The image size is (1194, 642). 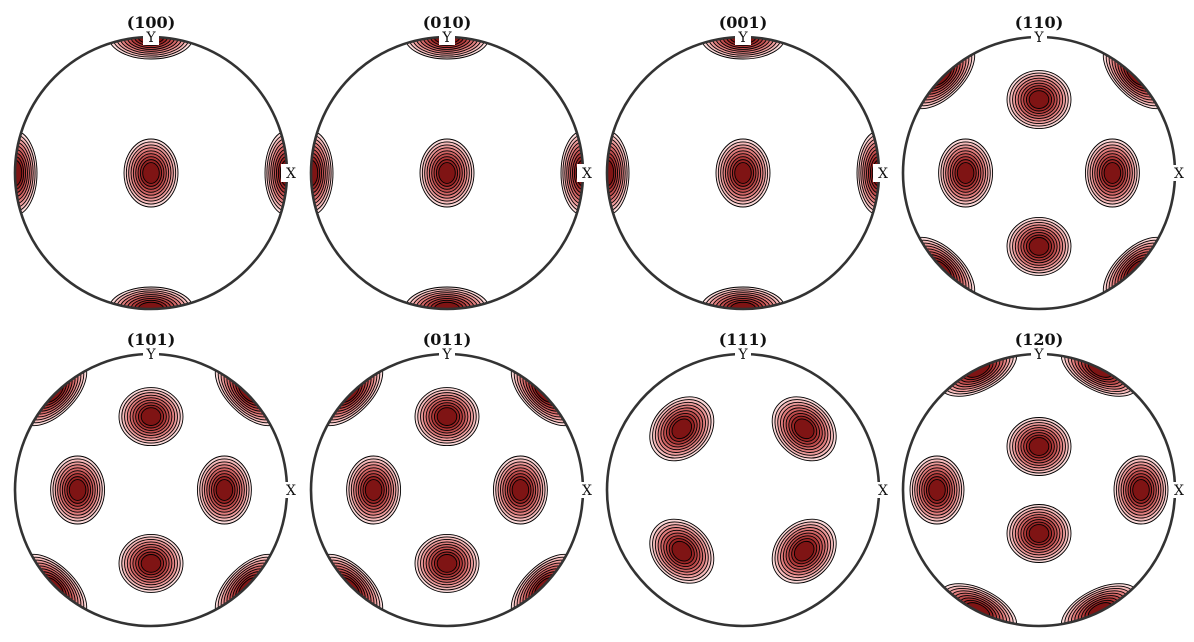 What do you see at coordinates (743, 22) in the screenshot?
I see `pole-figure-title: (001)` at bounding box center [743, 22].